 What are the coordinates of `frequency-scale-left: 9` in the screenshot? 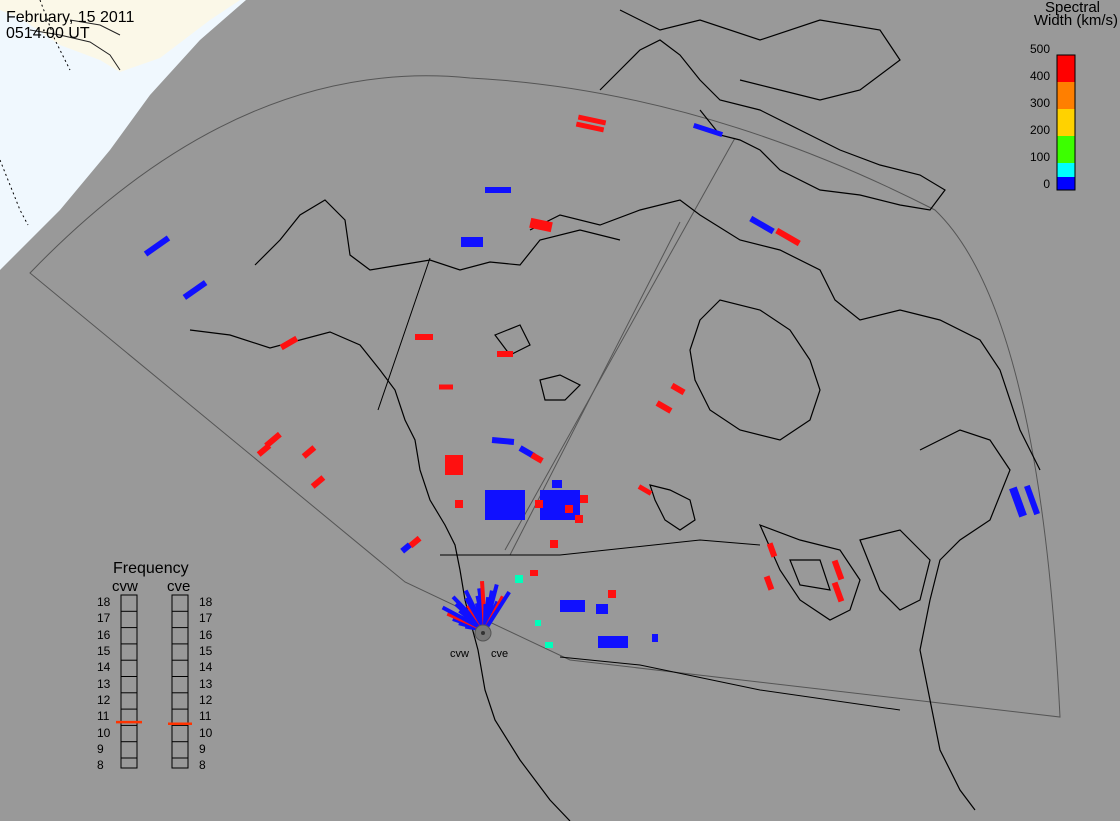 It's located at (100, 748).